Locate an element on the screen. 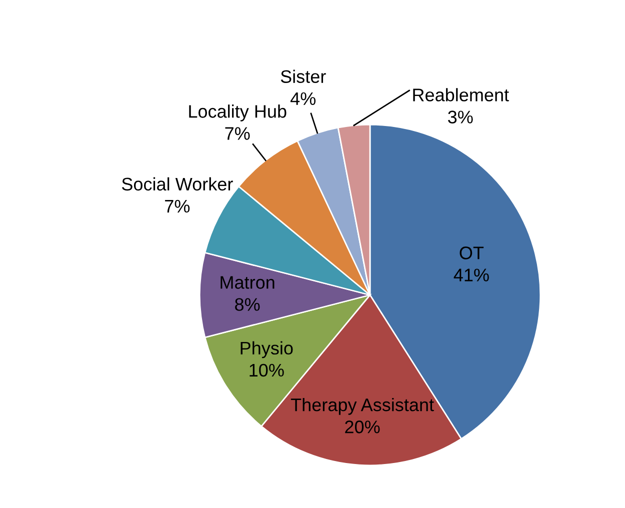 This screenshot has width=625, height=508. data-label: 20% is located at coordinates (362, 427).